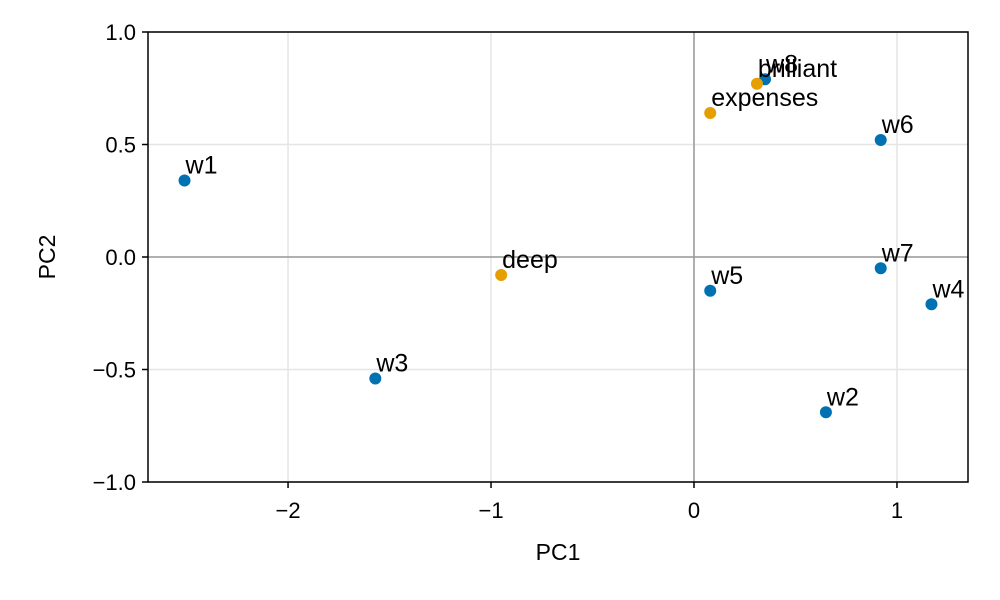 Image resolution: width=1000 pixels, height=600 pixels. I want to click on point-label-w3: w3, so click(391, 364).